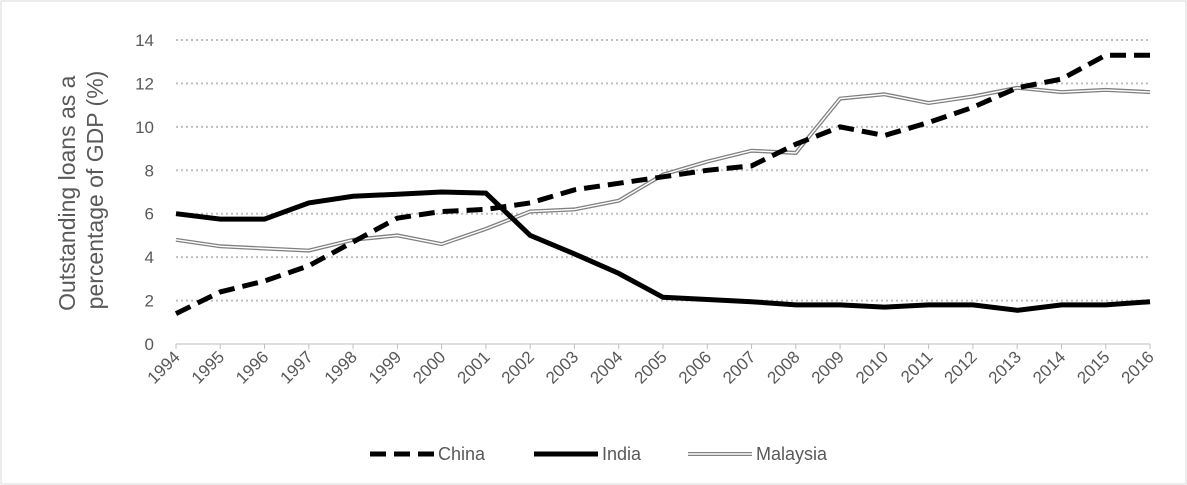 The image size is (1187, 485). Describe the element at coordinates (144, 40) in the screenshot. I see `y-tick-label-14: 14` at that location.